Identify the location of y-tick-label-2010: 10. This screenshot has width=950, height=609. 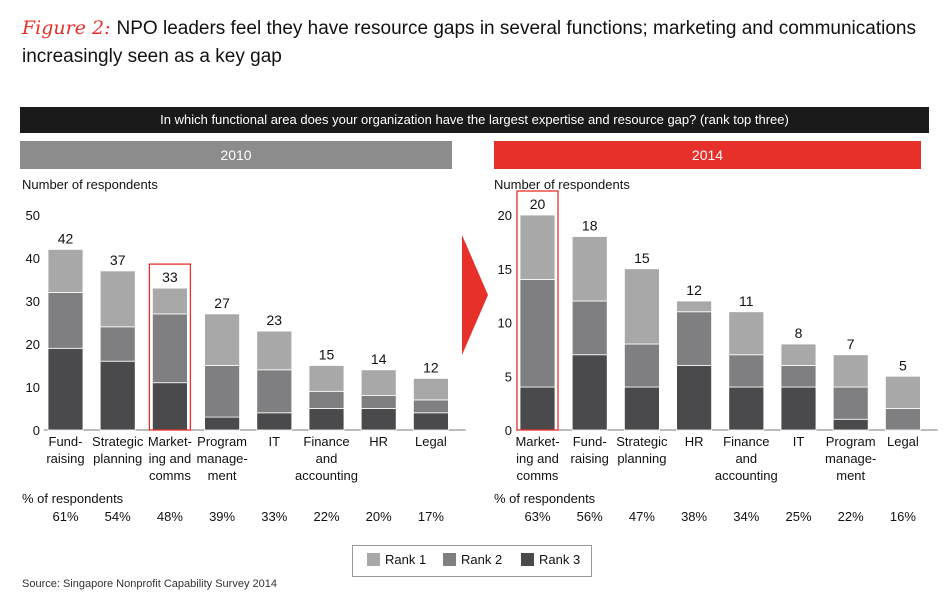
(33, 387).